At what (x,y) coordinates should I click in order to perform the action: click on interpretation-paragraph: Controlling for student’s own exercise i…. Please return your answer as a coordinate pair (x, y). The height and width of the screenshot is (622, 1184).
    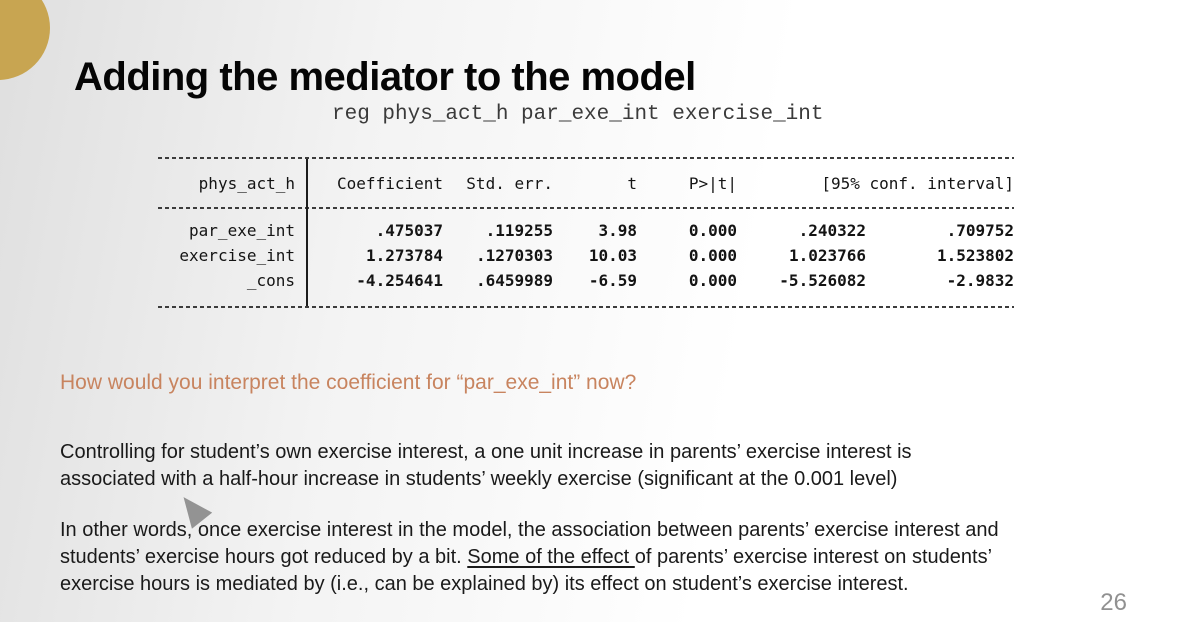
    Looking at the image, I should click on (486, 465).